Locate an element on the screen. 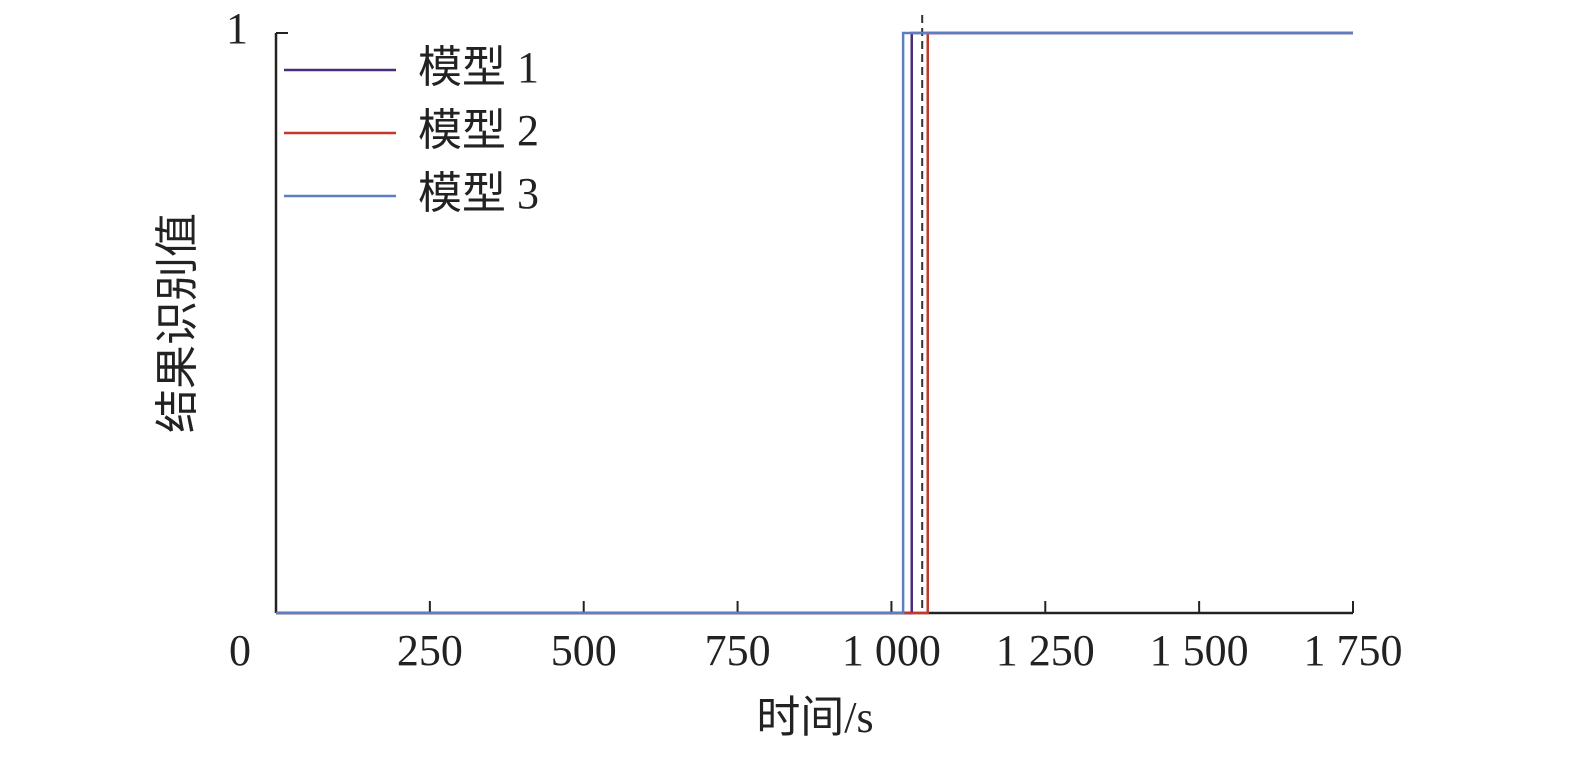  x-tick-label: 1 000 is located at coordinates (891, 650).